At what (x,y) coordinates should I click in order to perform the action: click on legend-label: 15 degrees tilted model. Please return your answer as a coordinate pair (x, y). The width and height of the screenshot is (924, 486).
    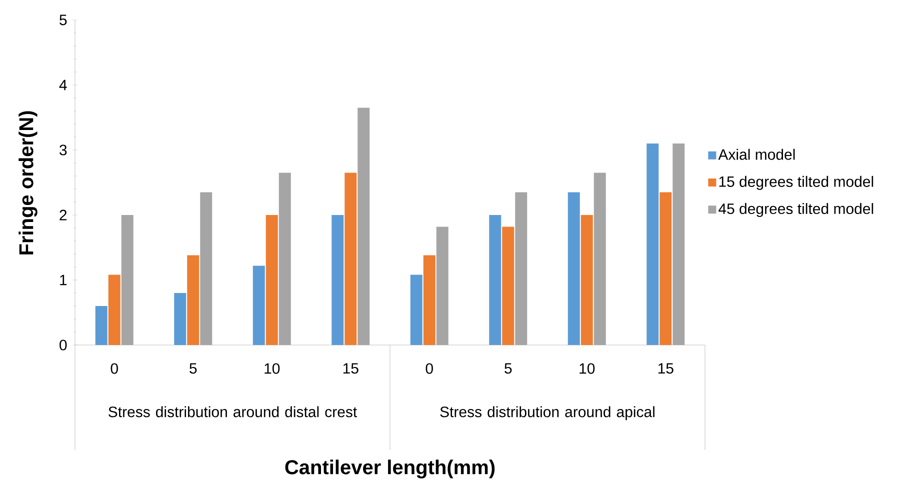
    Looking at the image, I should click on (796, 183).